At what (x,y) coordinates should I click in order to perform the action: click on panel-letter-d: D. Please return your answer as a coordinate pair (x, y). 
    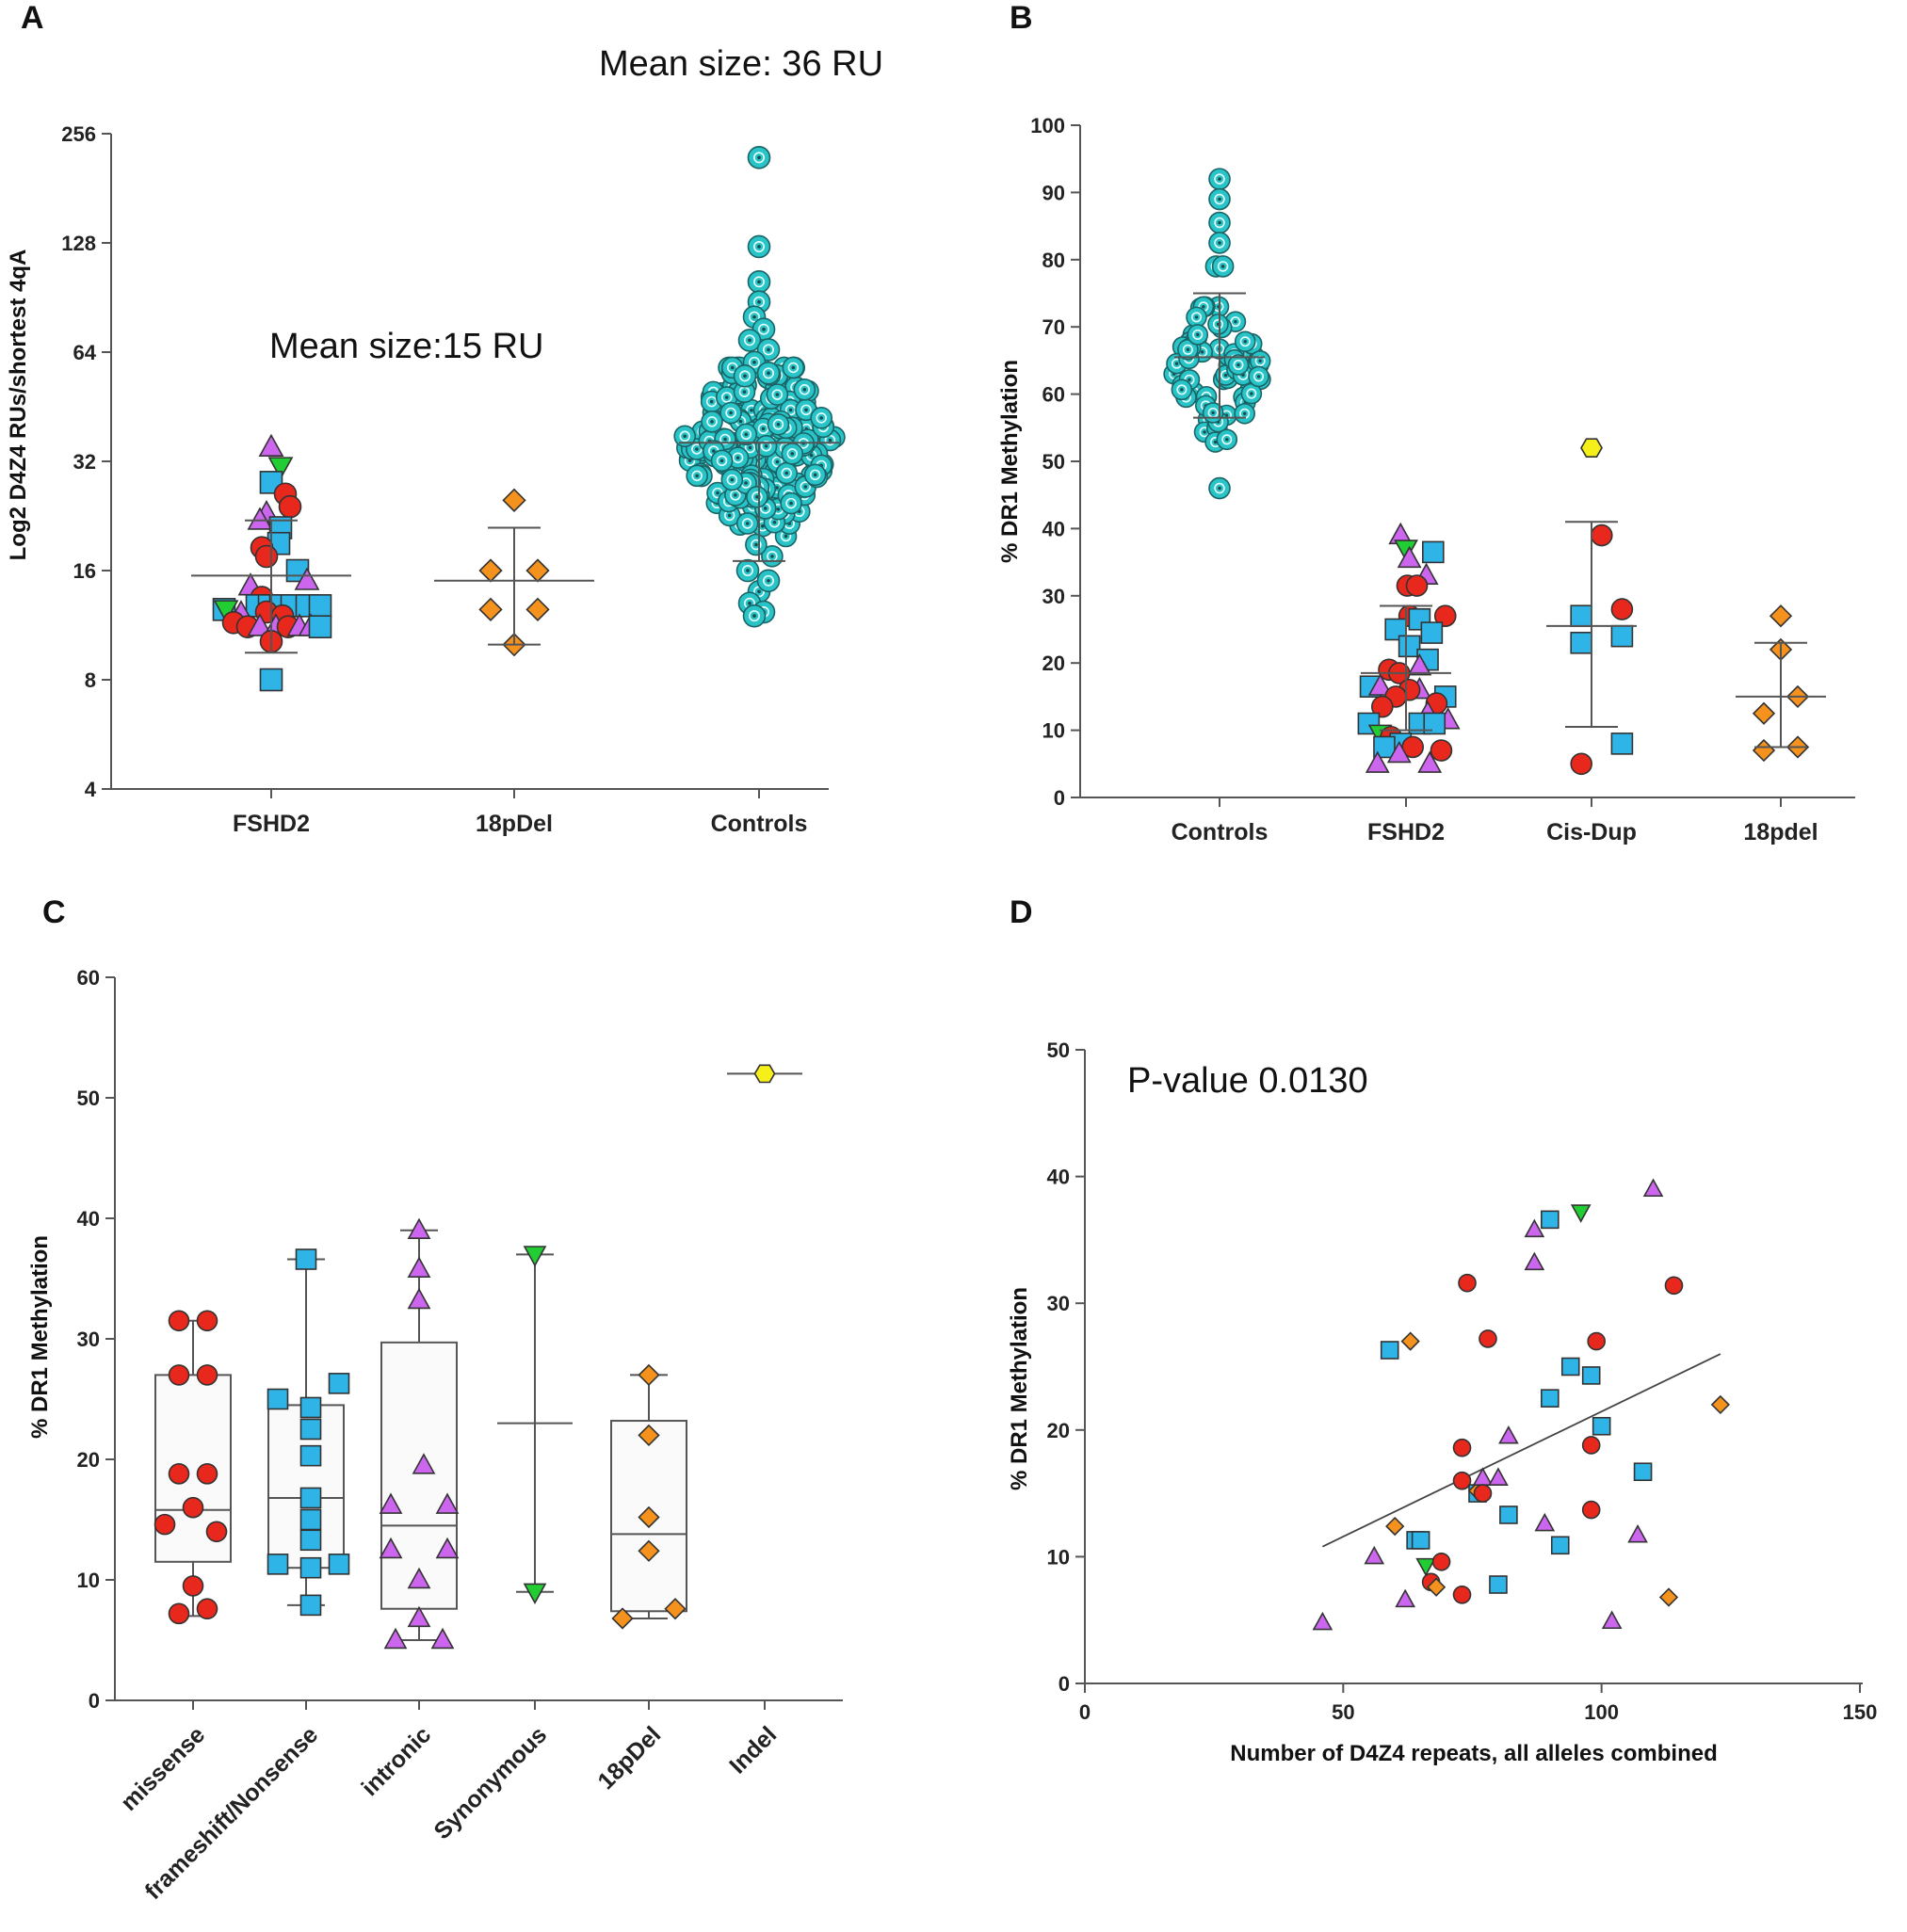
    Looking at the image, I should click on (1021, 912).